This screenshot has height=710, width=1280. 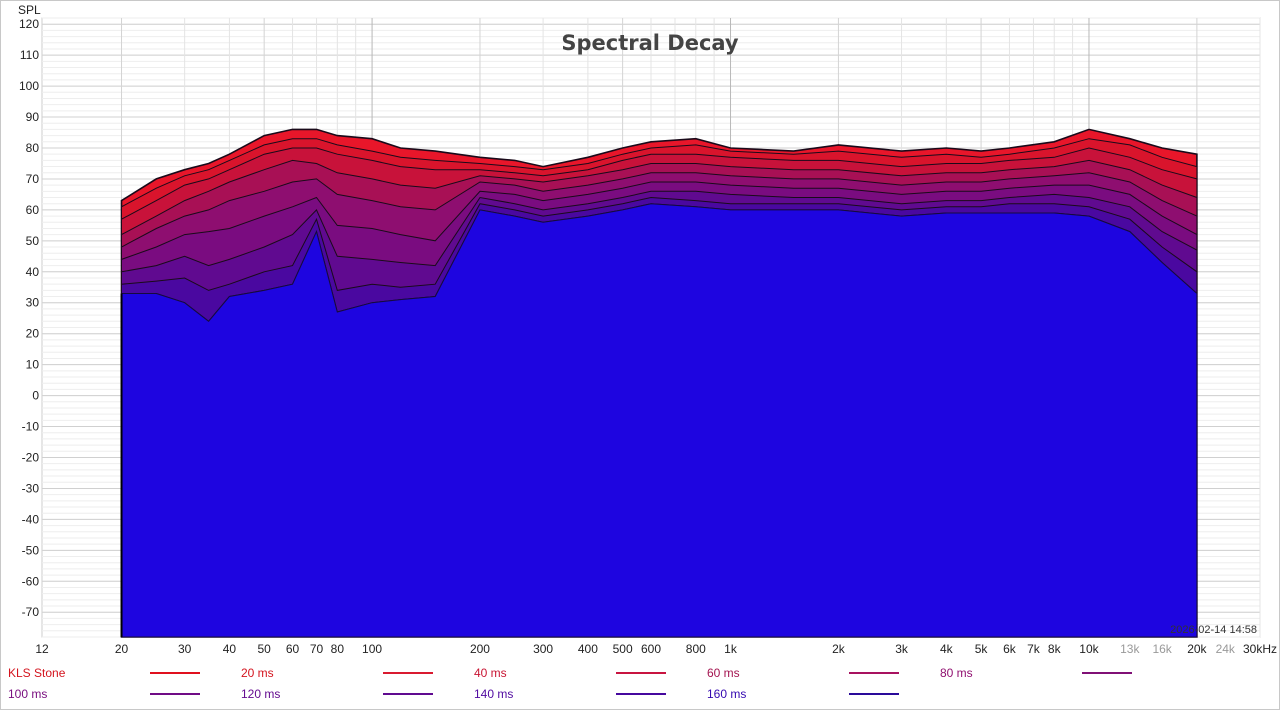 I want to click on x-tick-label: 600, so click(x=651, y=649).